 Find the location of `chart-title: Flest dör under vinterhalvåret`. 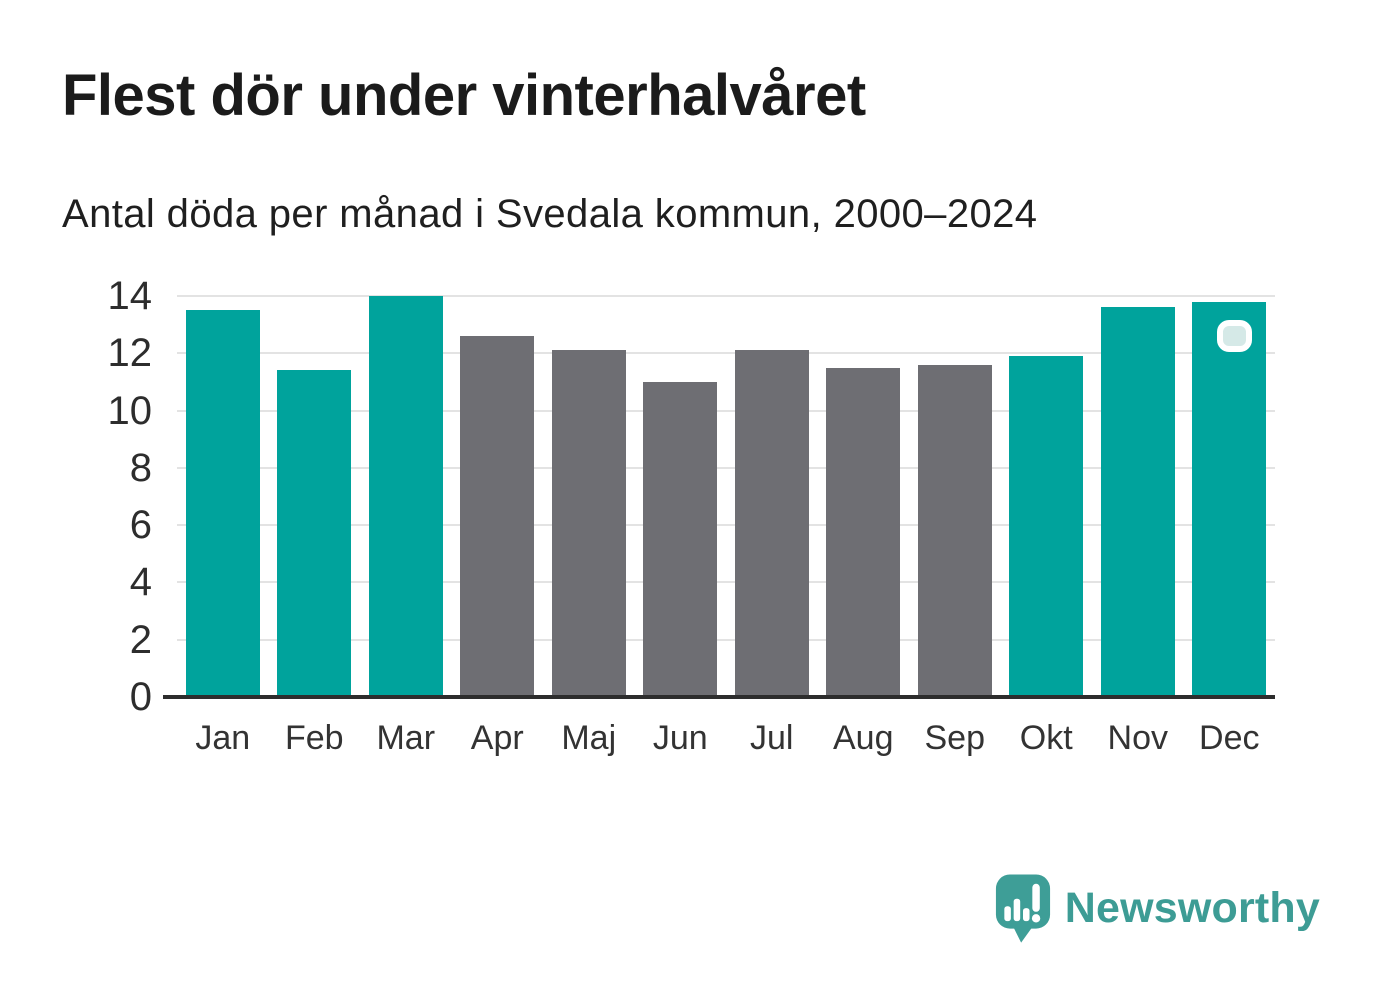

chart-title: Flest dör under vinterhalvåret is located at coordinates (464, 95).